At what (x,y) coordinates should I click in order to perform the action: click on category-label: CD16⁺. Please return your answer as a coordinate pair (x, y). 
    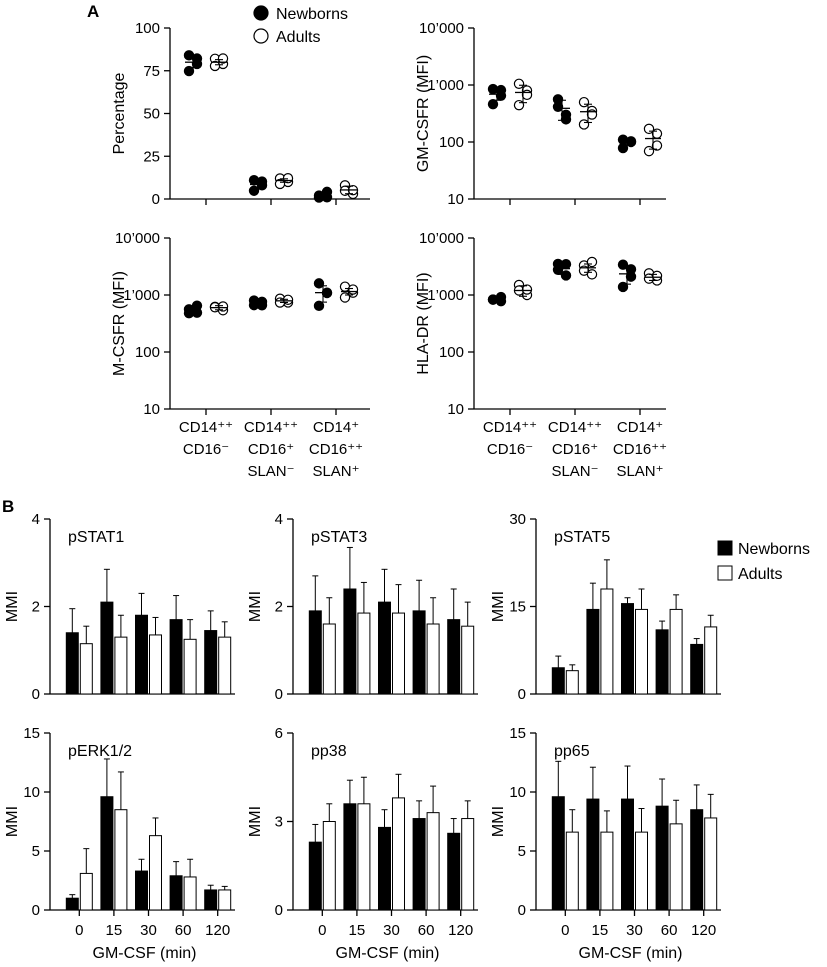
    Looking at the image, I should click on (271, 449).